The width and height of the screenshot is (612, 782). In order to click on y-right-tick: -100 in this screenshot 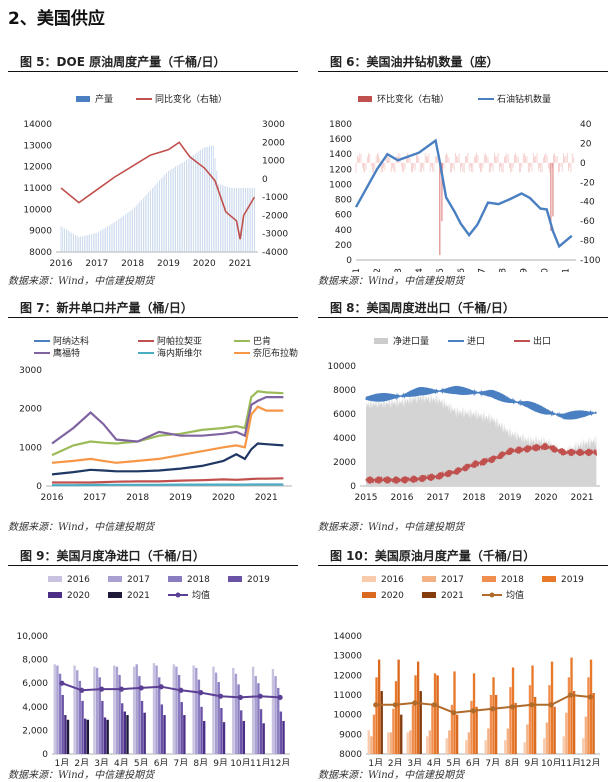, I will do `click(590, 261)`.